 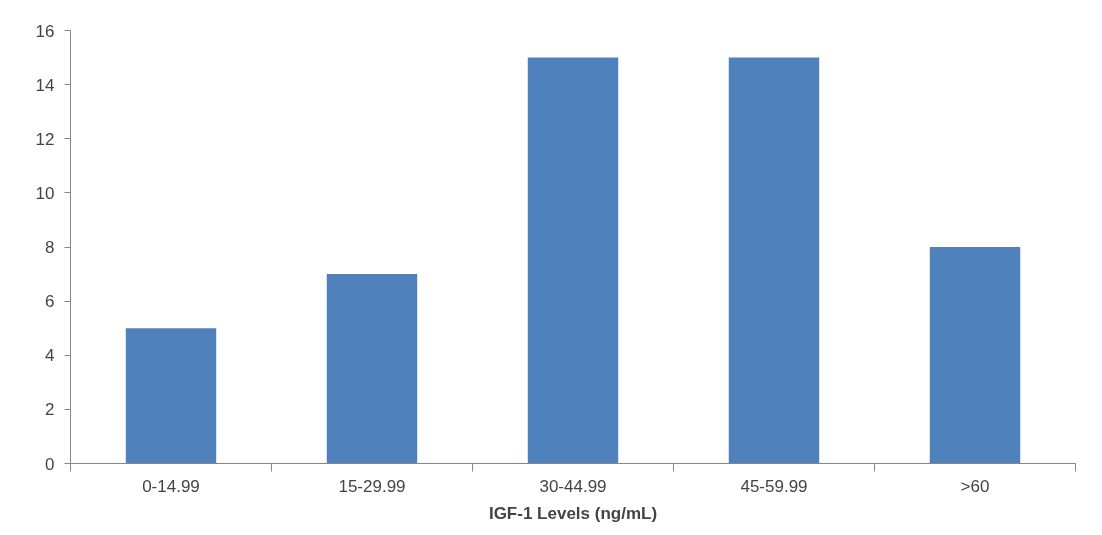 I want to click on y-tick-label: 2, so click(x=50, y=410).